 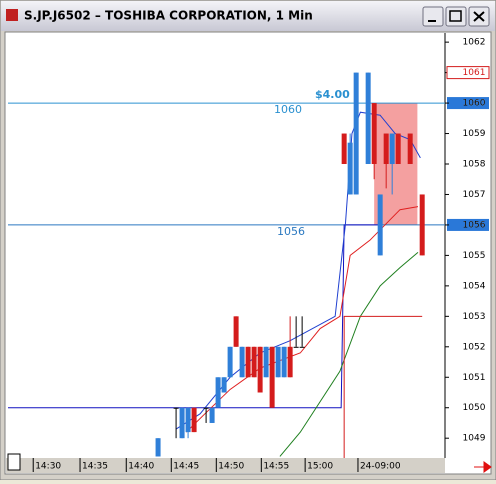 I want to click on x-tick-label: 14:30, so click(x=48, y=467).